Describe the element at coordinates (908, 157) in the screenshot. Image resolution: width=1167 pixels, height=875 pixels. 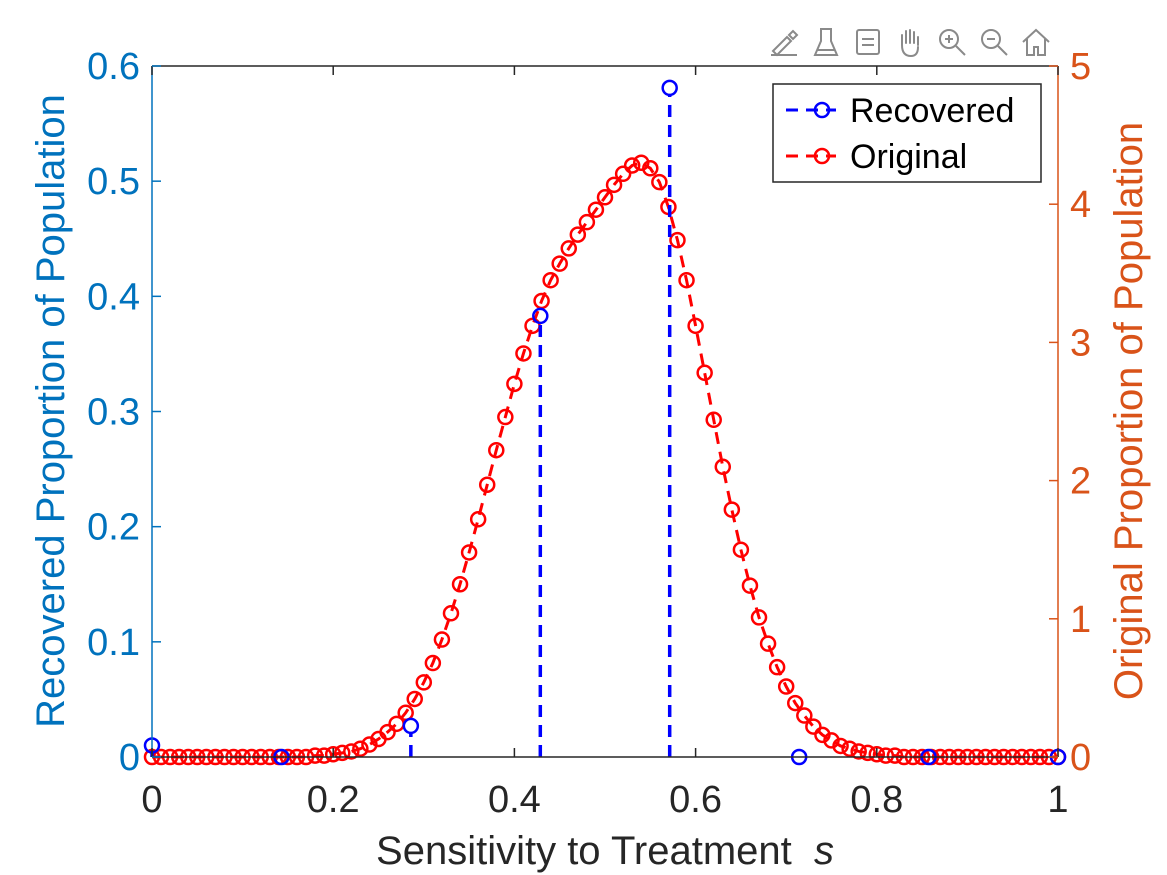
I see `legend-entry-original-label: Original` at that location.